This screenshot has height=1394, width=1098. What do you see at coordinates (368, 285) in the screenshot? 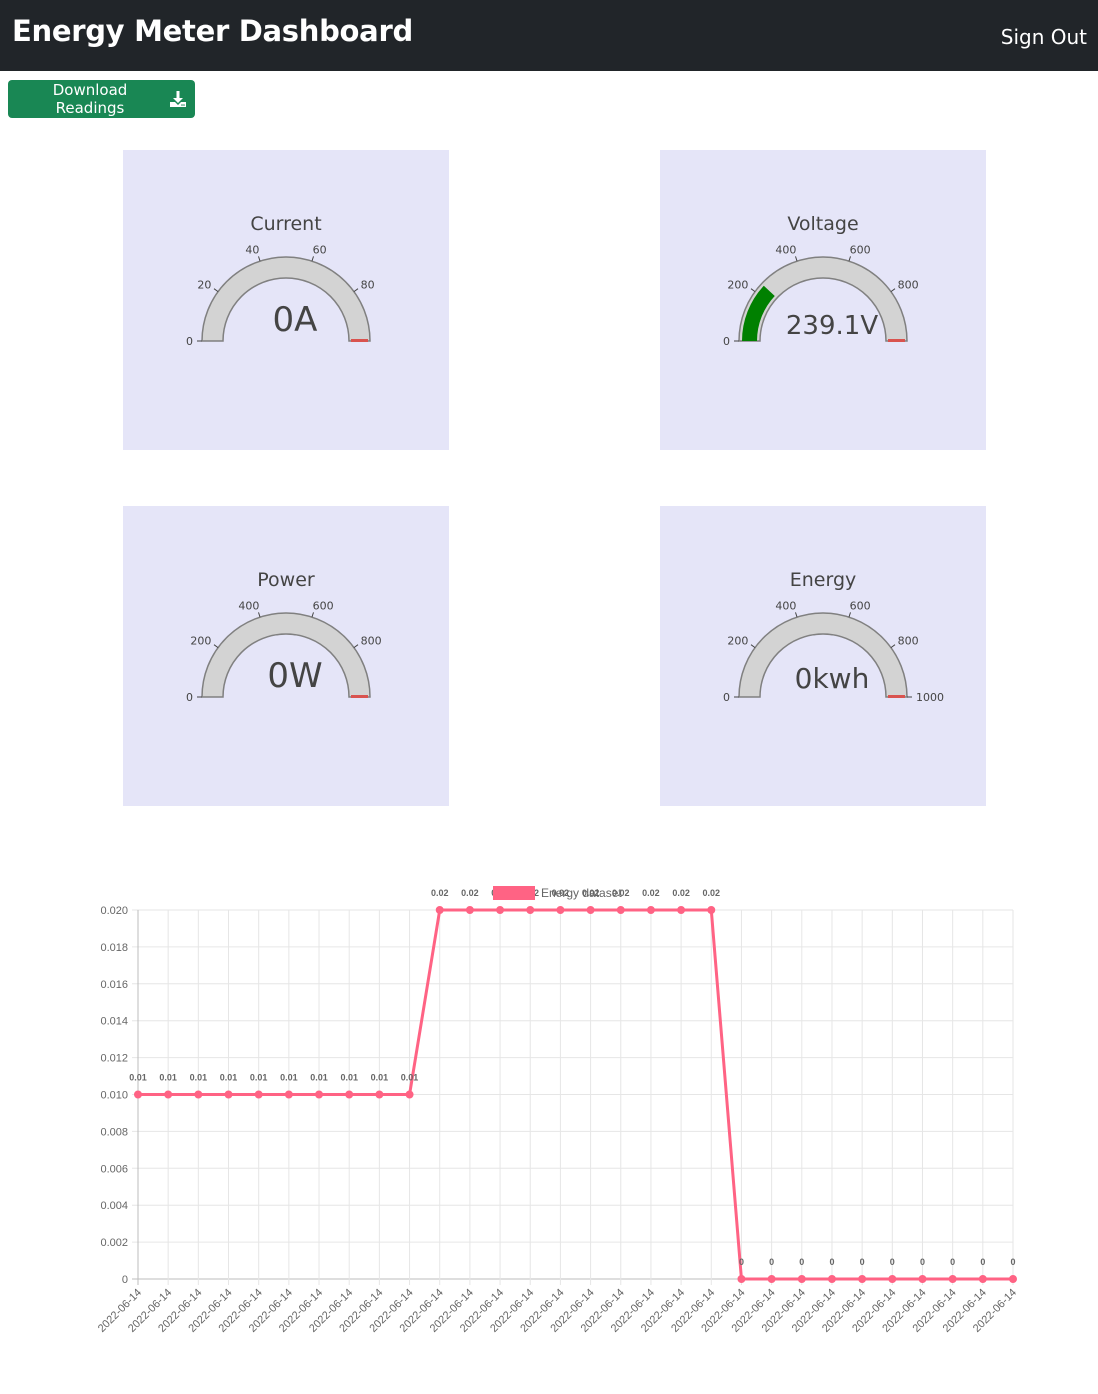
I see `gauge-tick-label: 80` at bounding box center [368, 285].